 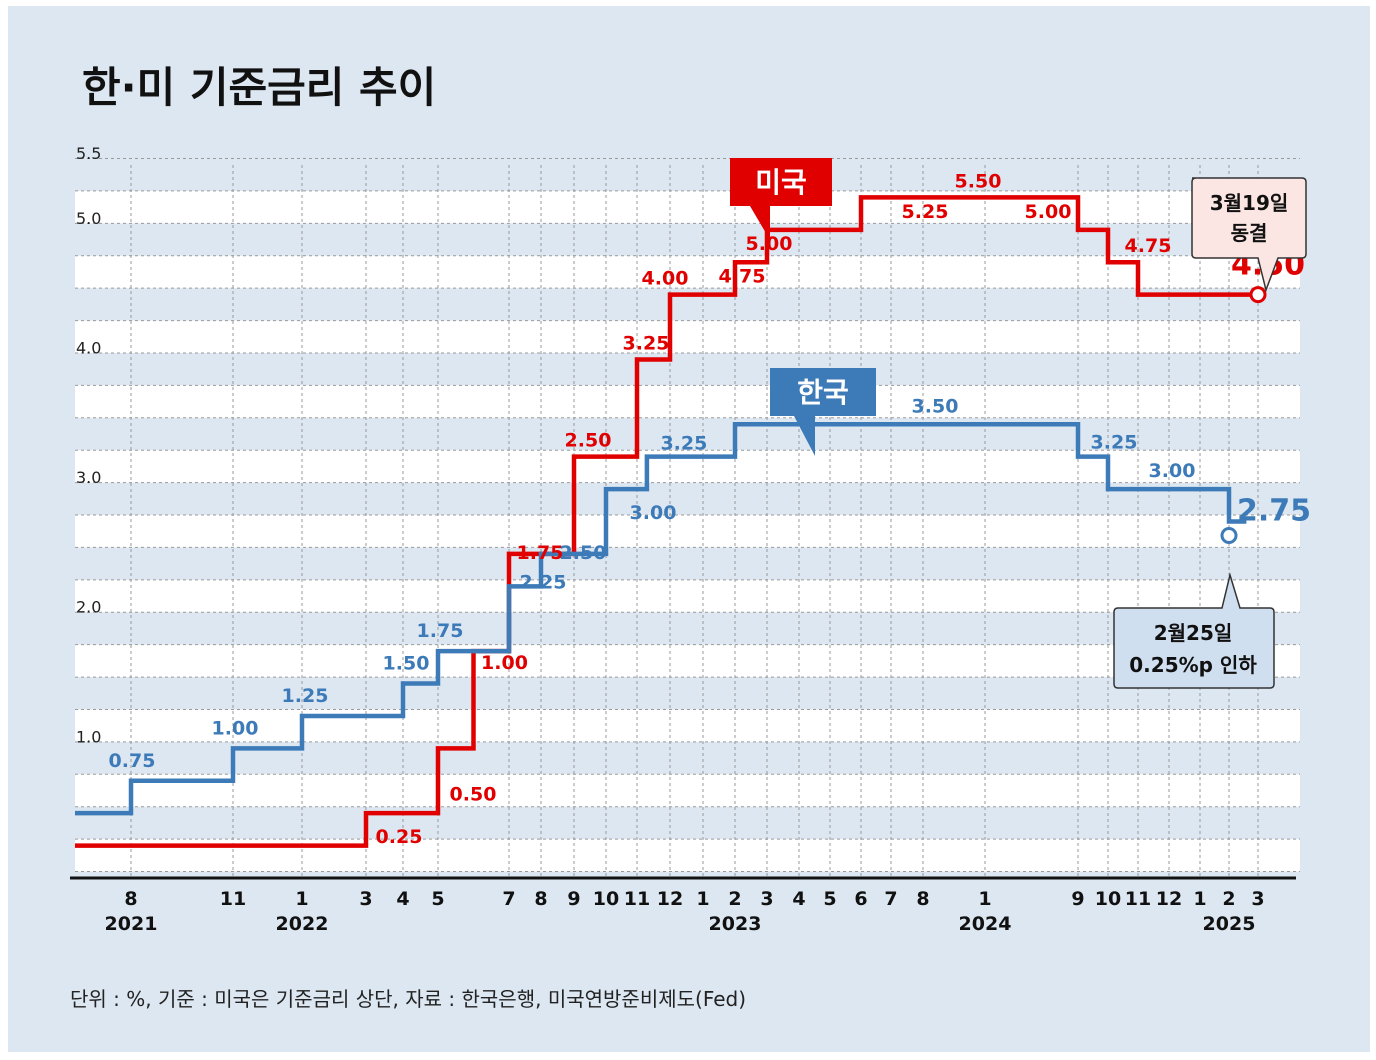 I want to click on kr-data-label: 2.75, so click(x=1274, y=511).